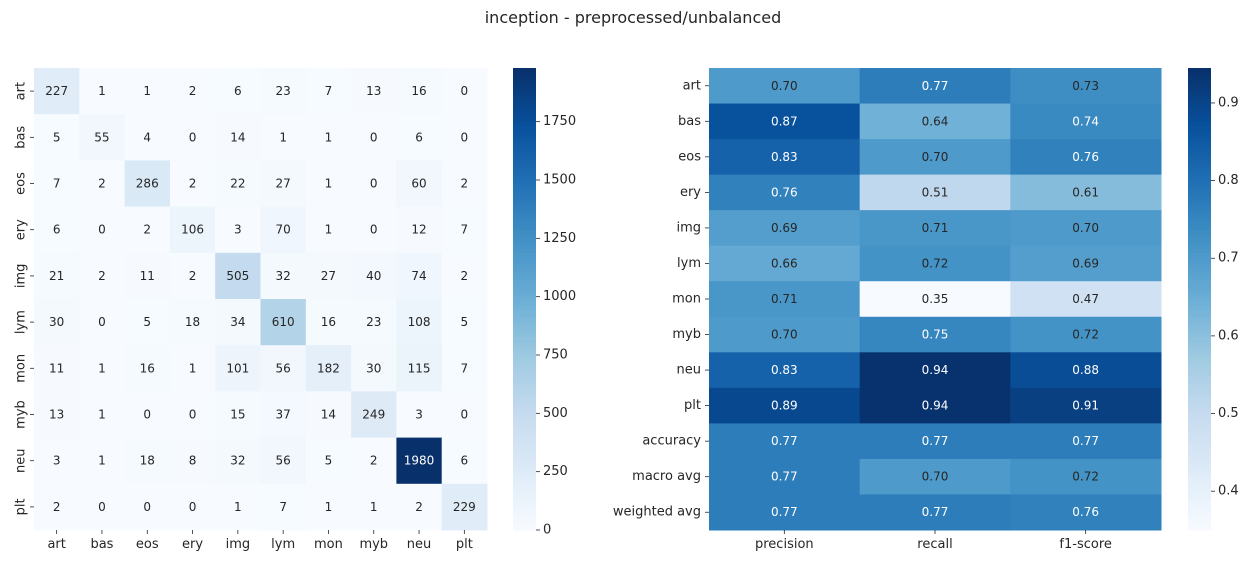  Describe the element at coordinates (283, 461) in the screenshot. I see `cell-value-label: 56` at that location.